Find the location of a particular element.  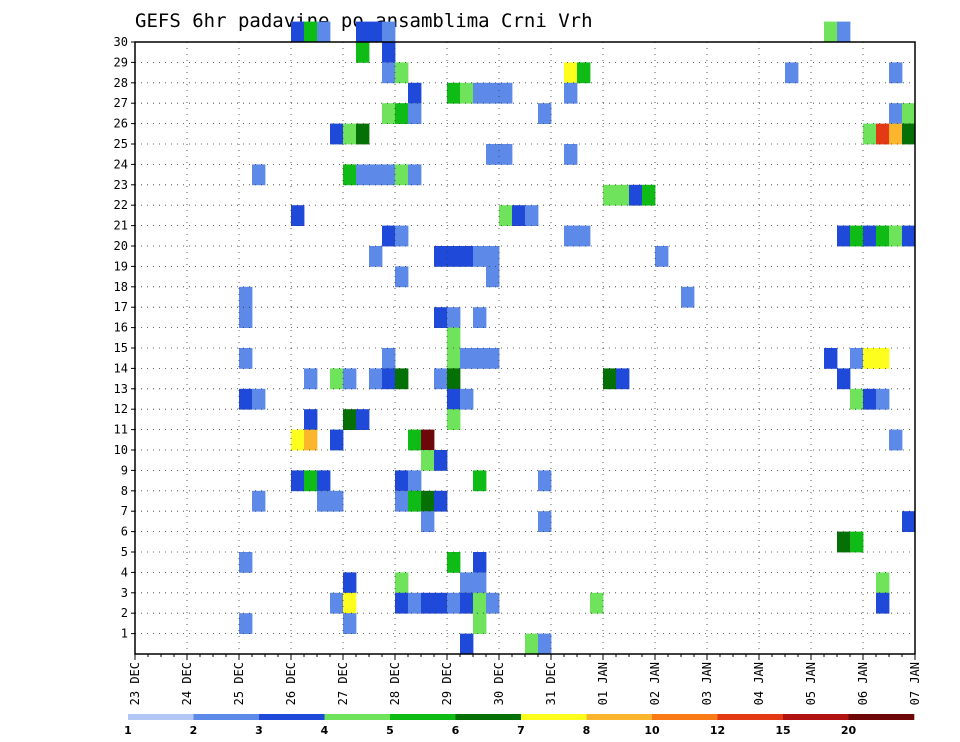

chart-title: GEFS 6hr padavine po ansamblima Crni Vrh is located at coordinates (364, 21).